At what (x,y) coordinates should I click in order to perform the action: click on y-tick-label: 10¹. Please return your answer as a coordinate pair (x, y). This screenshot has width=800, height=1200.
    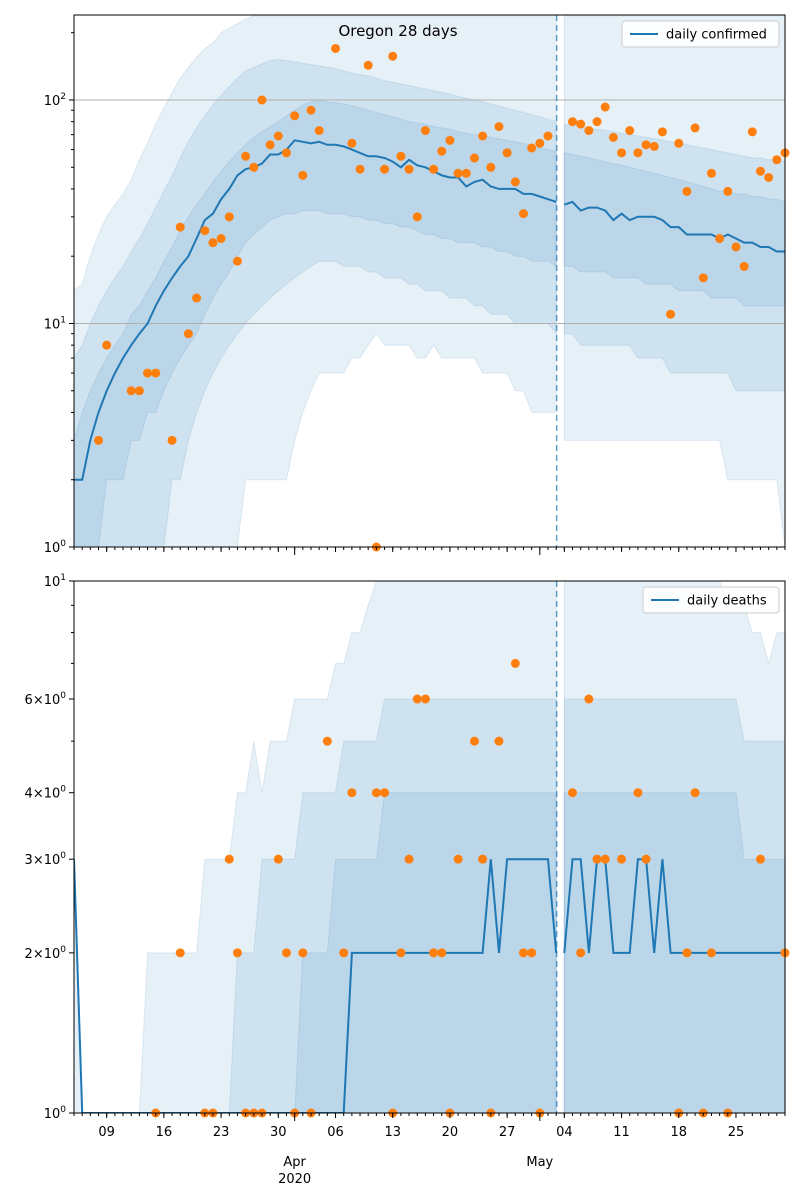
    Looking at the image, I should click on (55, 581).